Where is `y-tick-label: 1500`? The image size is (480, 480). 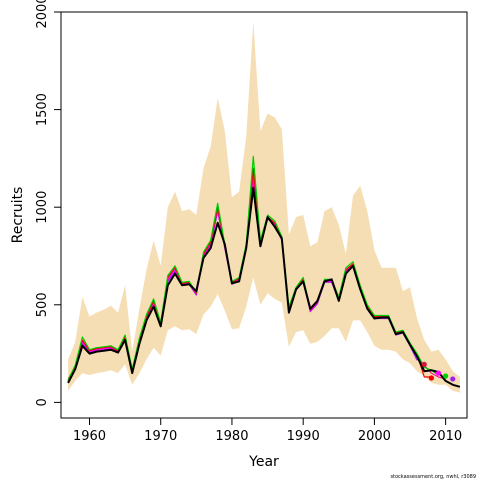 y-tick-label: 1500 is located at coordinates (42, 109).